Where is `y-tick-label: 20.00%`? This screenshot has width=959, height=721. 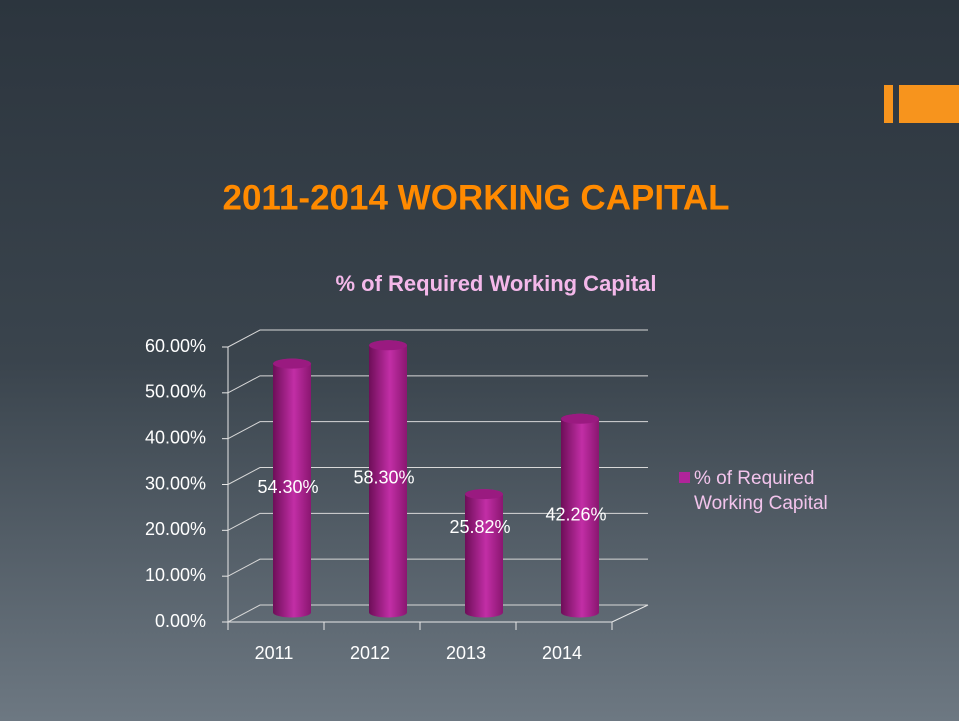
y-tick-label: 20.00% is located at coordinates (175, 529).